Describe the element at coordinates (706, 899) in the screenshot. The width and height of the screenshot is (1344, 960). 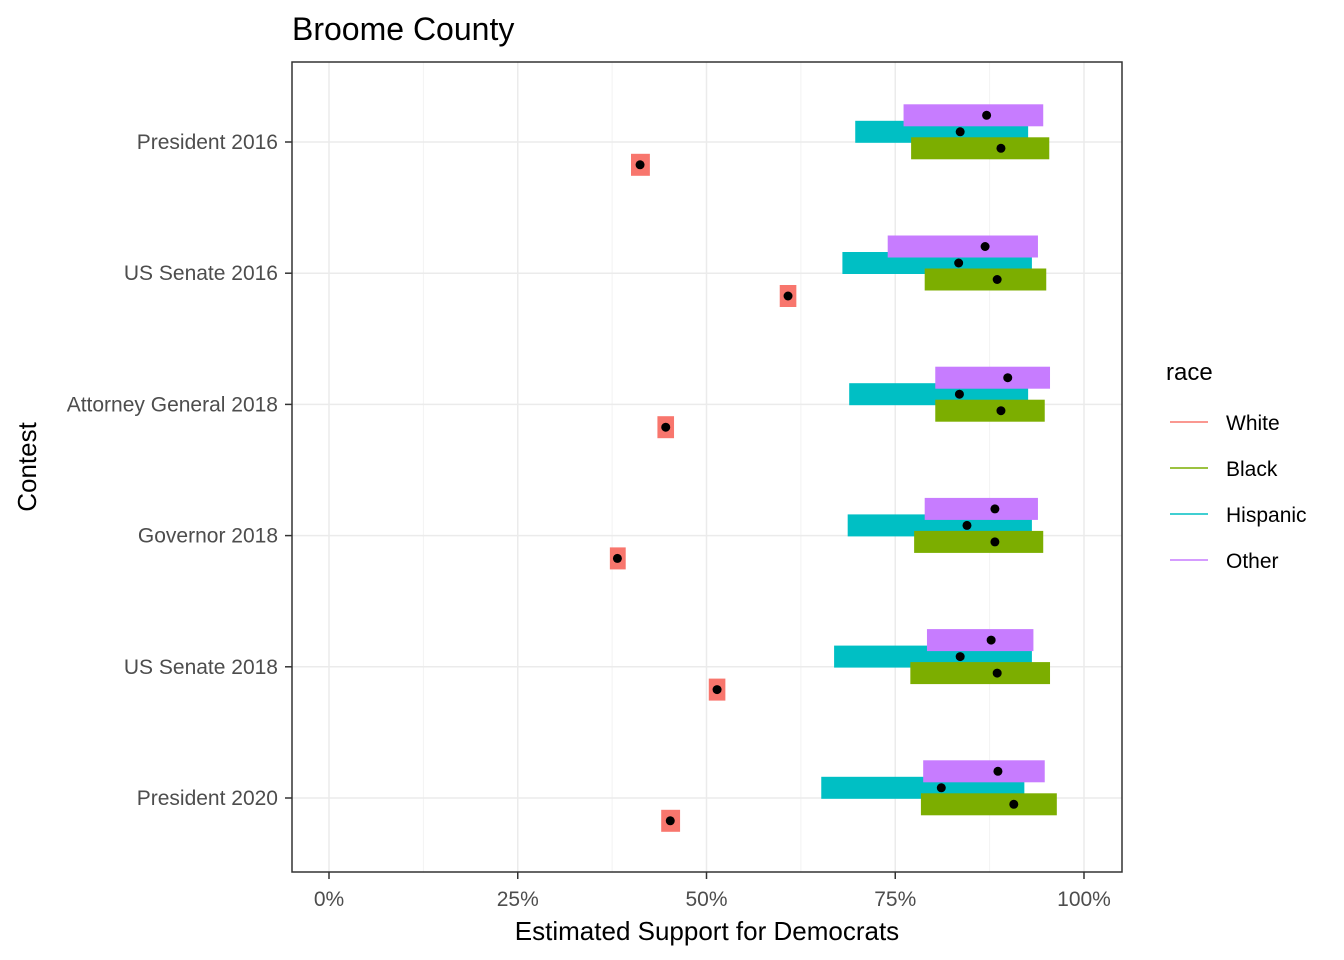
I see `x-tick-label: 50%` at that location.